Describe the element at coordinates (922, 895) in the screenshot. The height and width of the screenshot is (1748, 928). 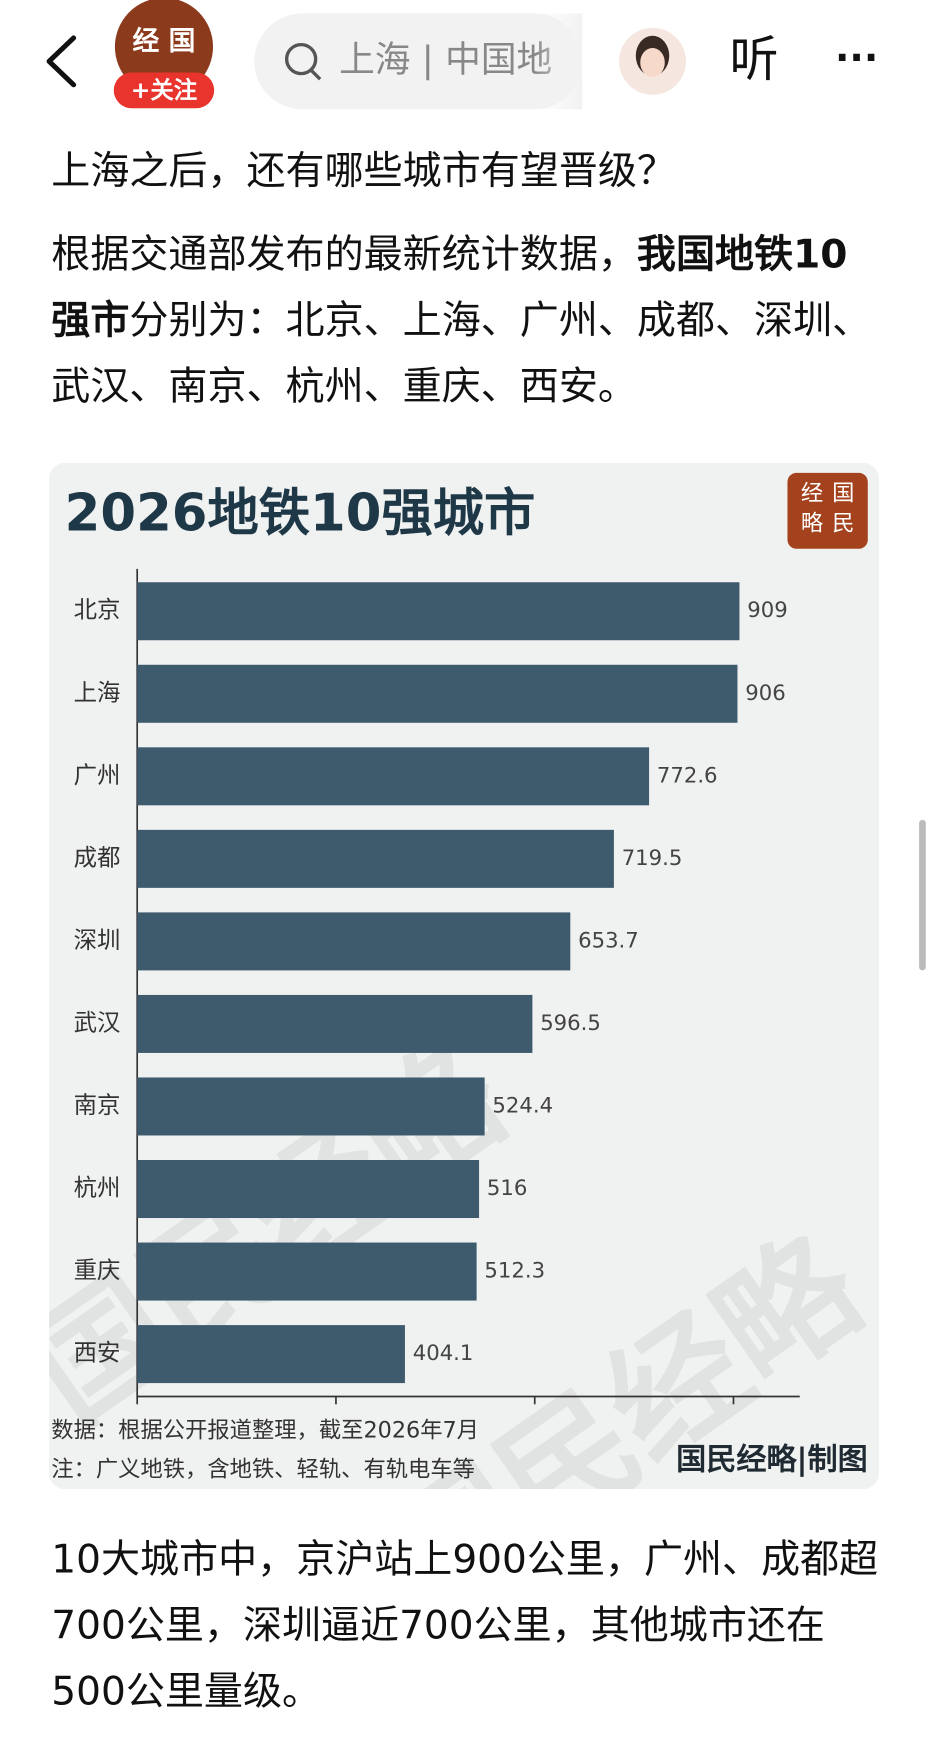
I see `scrollbar` at that location.